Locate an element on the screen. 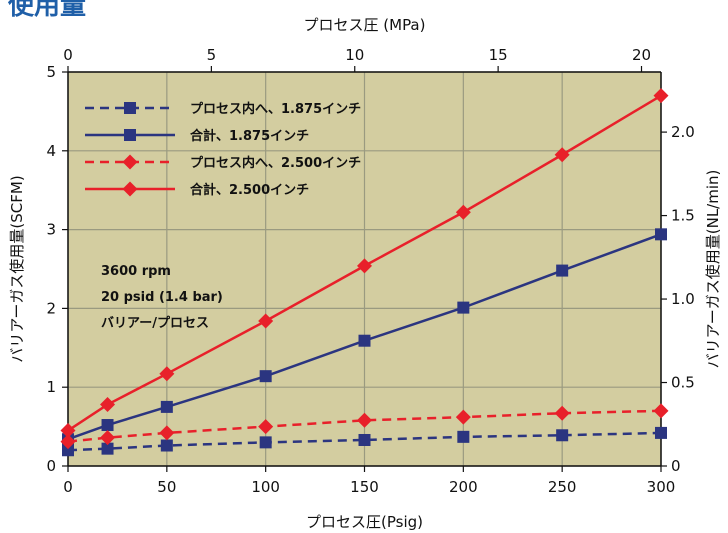  legend-entry: プロセス内へ、2.500インチ is located at coordinates (223, 162).